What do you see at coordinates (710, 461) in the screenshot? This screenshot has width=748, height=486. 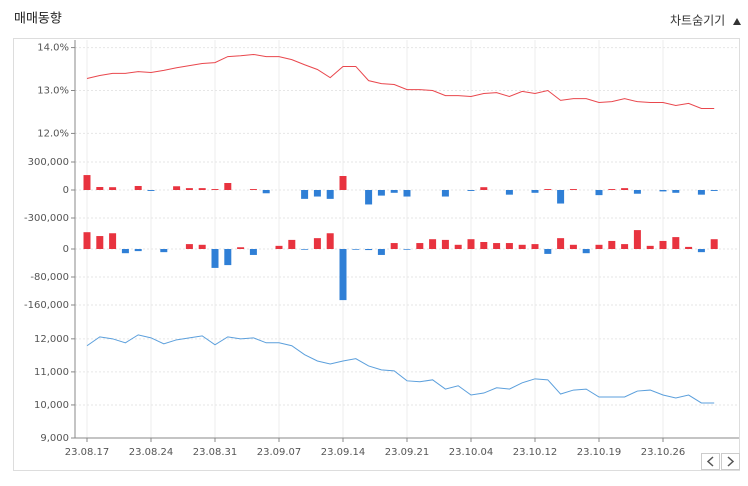 I see `nav-prev` at bounding box center [710, 461].